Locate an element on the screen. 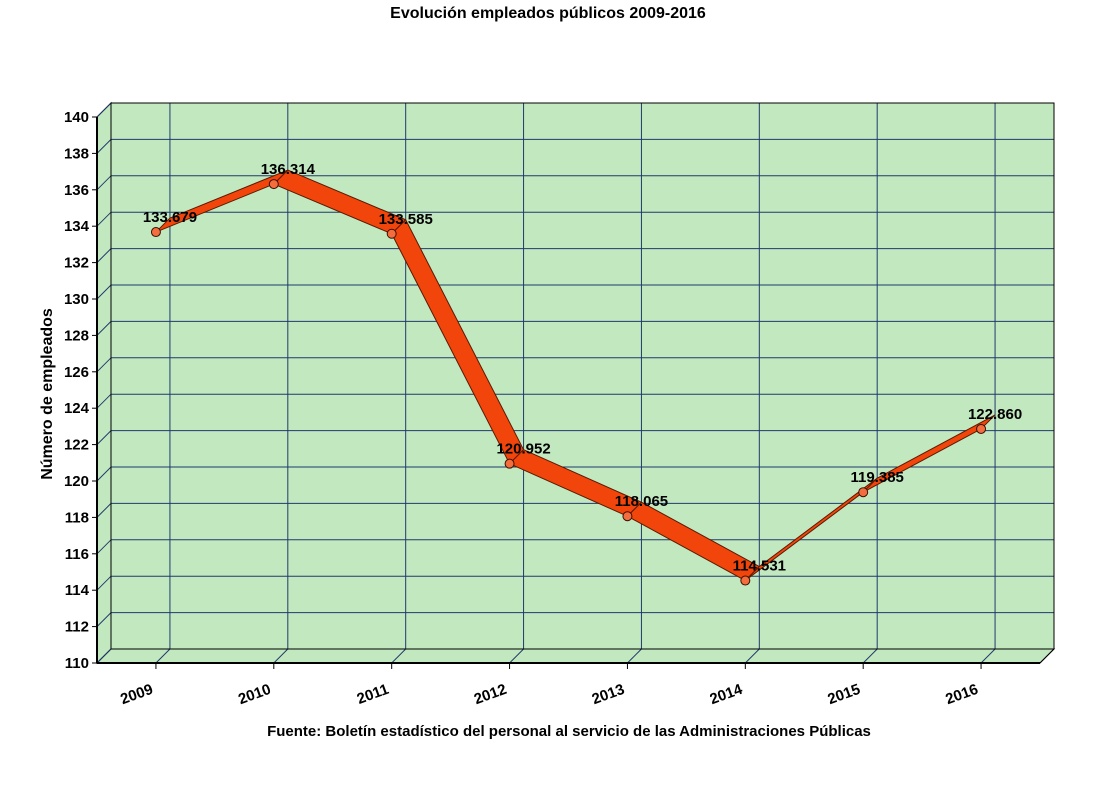 This screenshot has width=1095, height=805. data-label: 133.585 is located at coordinates (406, 219).